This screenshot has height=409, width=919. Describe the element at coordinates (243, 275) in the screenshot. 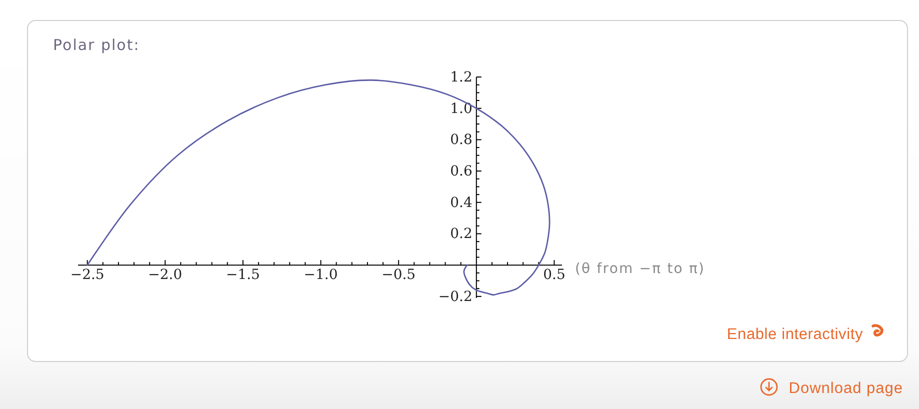

I see `x-tick-label: −1.5` at that location.